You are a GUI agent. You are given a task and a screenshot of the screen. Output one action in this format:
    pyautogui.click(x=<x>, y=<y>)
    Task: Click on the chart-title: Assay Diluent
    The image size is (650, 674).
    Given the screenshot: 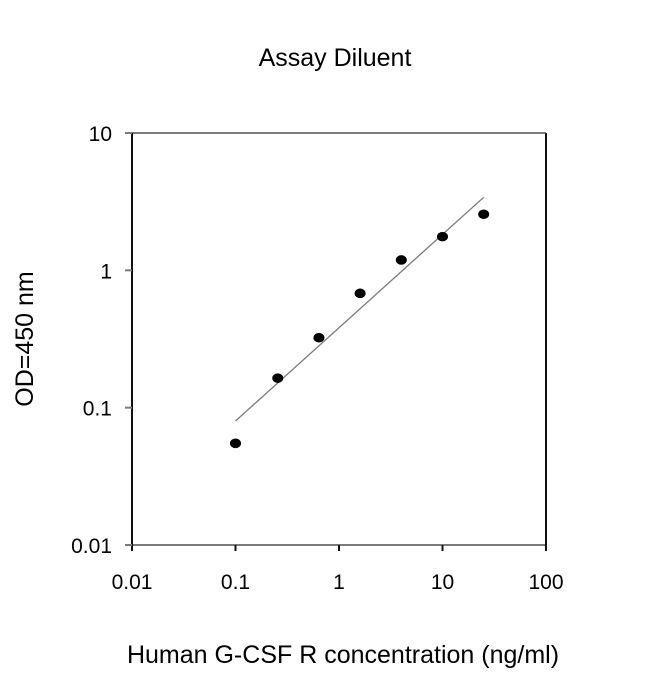 What is the action you would take?
    pyautogui.click(x=335, y=58)
    